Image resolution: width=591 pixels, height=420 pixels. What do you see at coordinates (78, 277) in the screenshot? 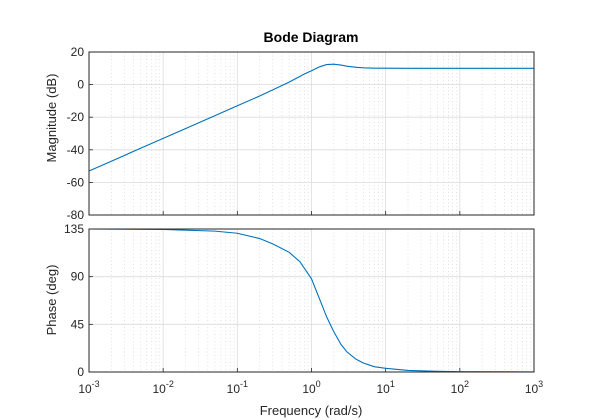
I see `y-tick-label: 90` at bounding box center [78, 277].